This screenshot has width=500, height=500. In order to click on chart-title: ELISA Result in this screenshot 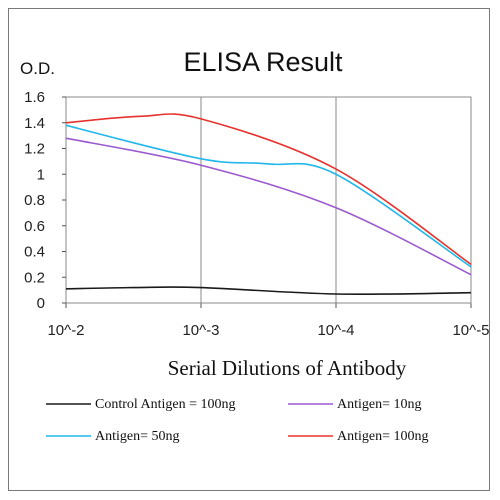, I will do `click(263, 62)`.